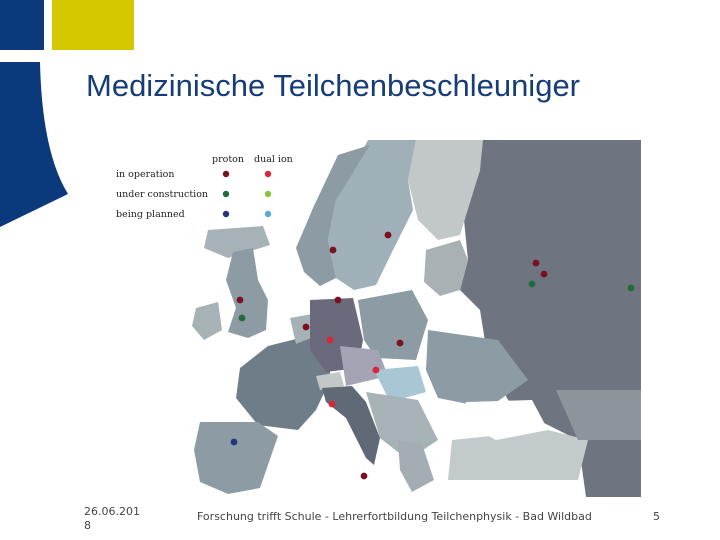 The width and height of the screenshot is (720, 540). I want to click on turkey-region, so click(518, 455).